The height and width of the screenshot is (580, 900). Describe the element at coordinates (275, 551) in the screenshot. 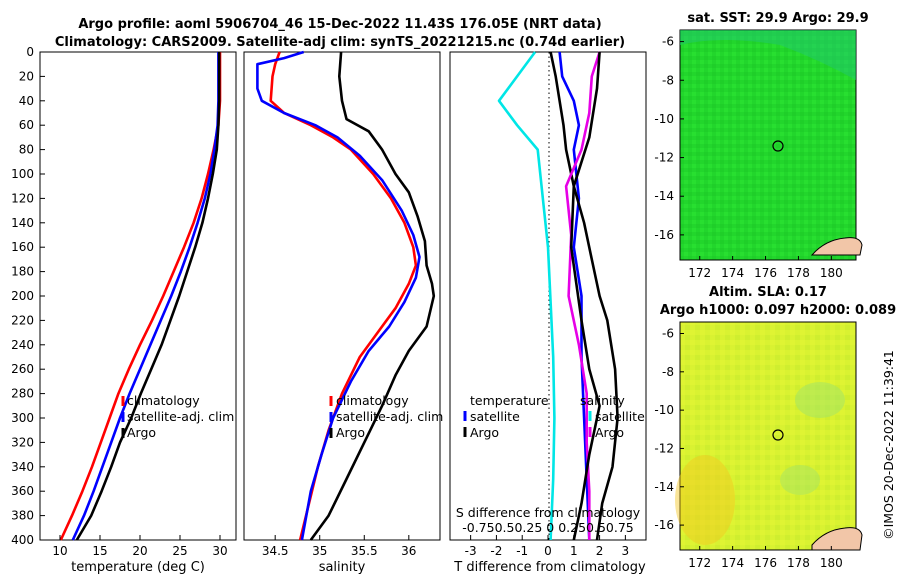

I see `x-tick-label: 34.5` at that location.